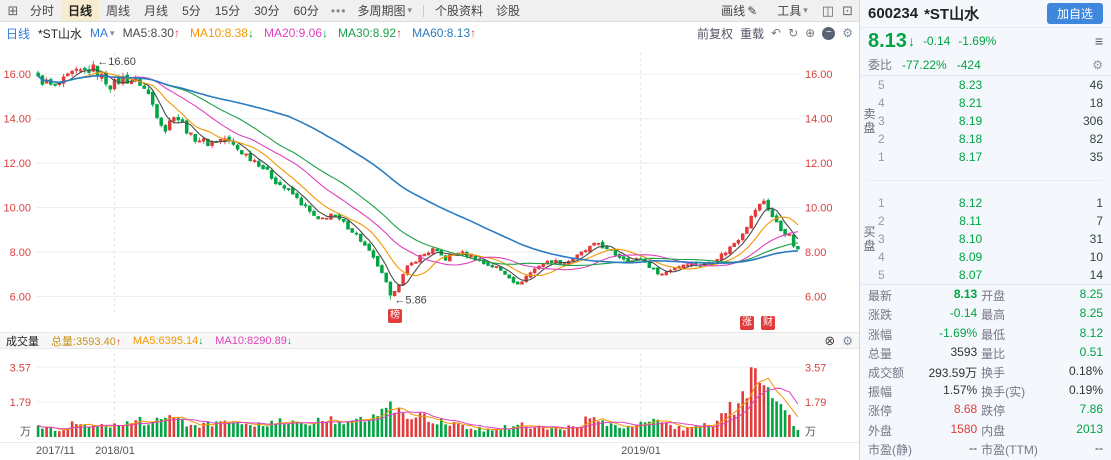  What do you see at coordinates (747, 323) in the screenshot?
I see `chart-badge: 涨` at bounding box center [747, 323].